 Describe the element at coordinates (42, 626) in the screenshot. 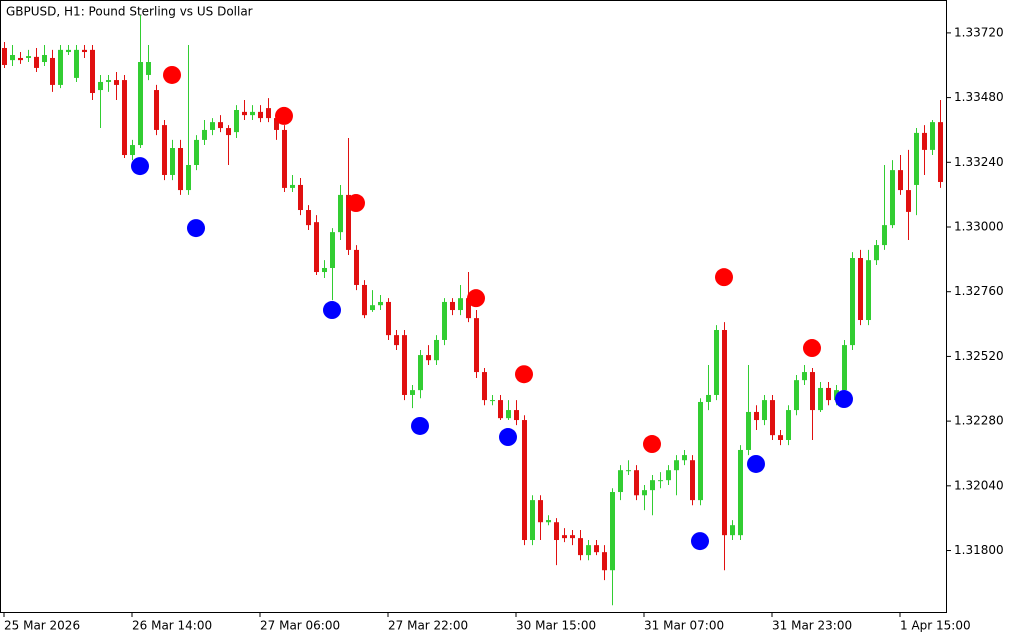

I see `x-tick-label: 25 Mar 2026` at that location.